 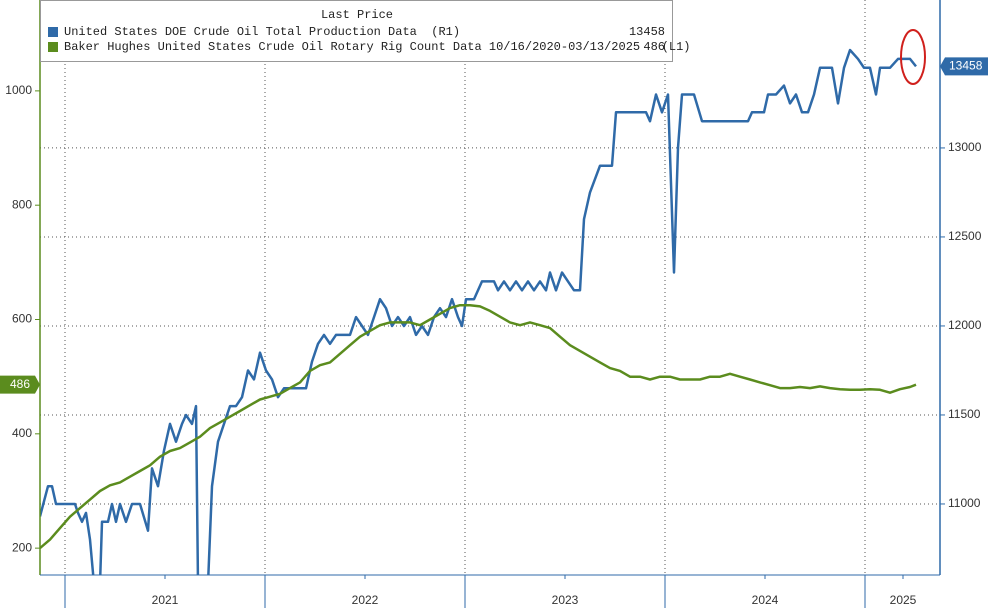 I want to click on last-value-label: 486, so click(x=20, y=384).